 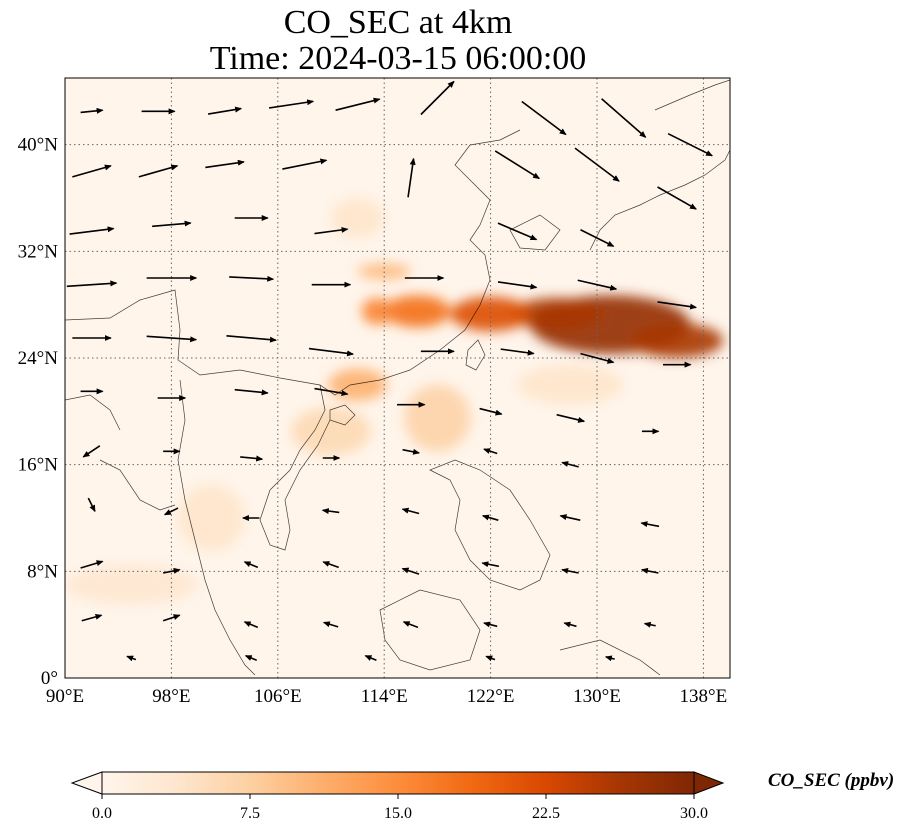 I want to click on lat-tick-label: 8°N, so click(x=42, y=571).